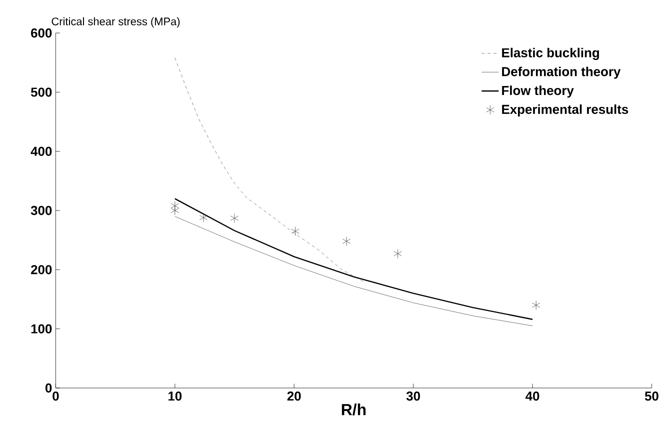 The width and height of the screenshot is (663, 444). Describe the element at coordinates (538, 92) in the screenshot. I see `legend-label: Flow theory` at that location.